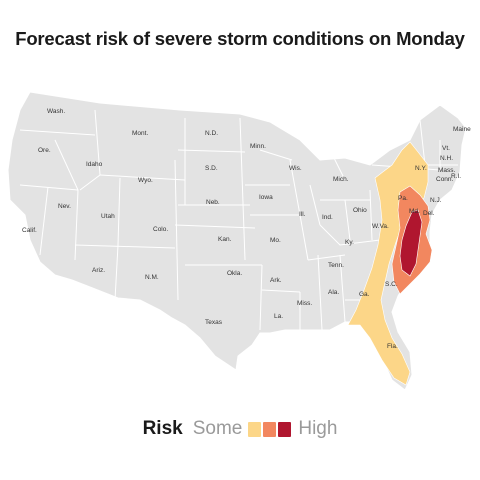 Image resolution: width=480 pixels, height=480 pixels. What do you see at coordinates (270, 429) in the screenshot?
I see `legend-swatch-moderate` at bounding box center [270, 429].